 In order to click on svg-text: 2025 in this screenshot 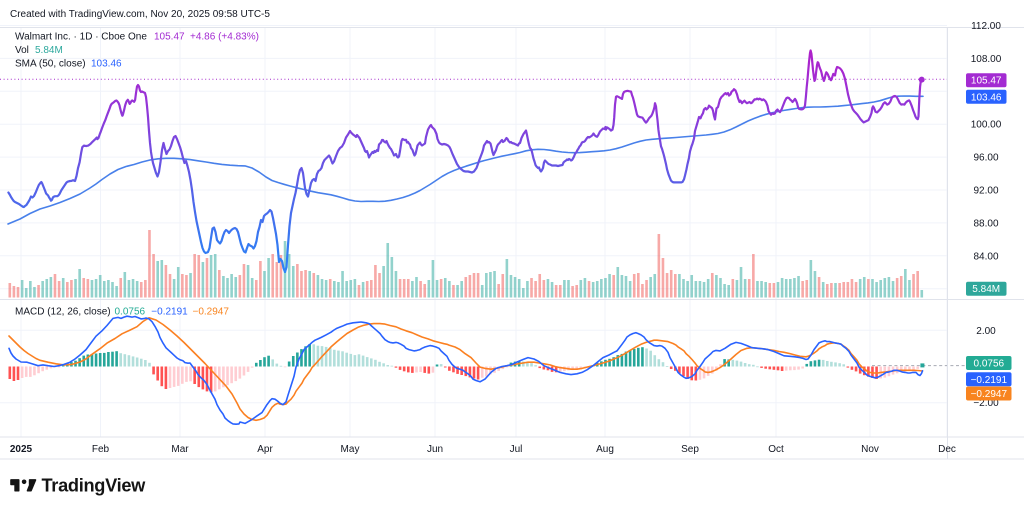, I will do `click(21, 449)`.